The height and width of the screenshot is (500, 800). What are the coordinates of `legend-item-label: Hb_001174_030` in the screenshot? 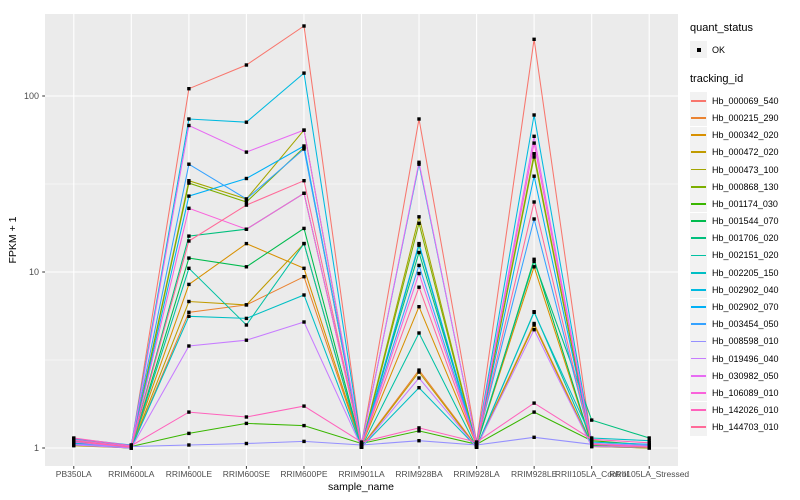 It's located at (745, 203).